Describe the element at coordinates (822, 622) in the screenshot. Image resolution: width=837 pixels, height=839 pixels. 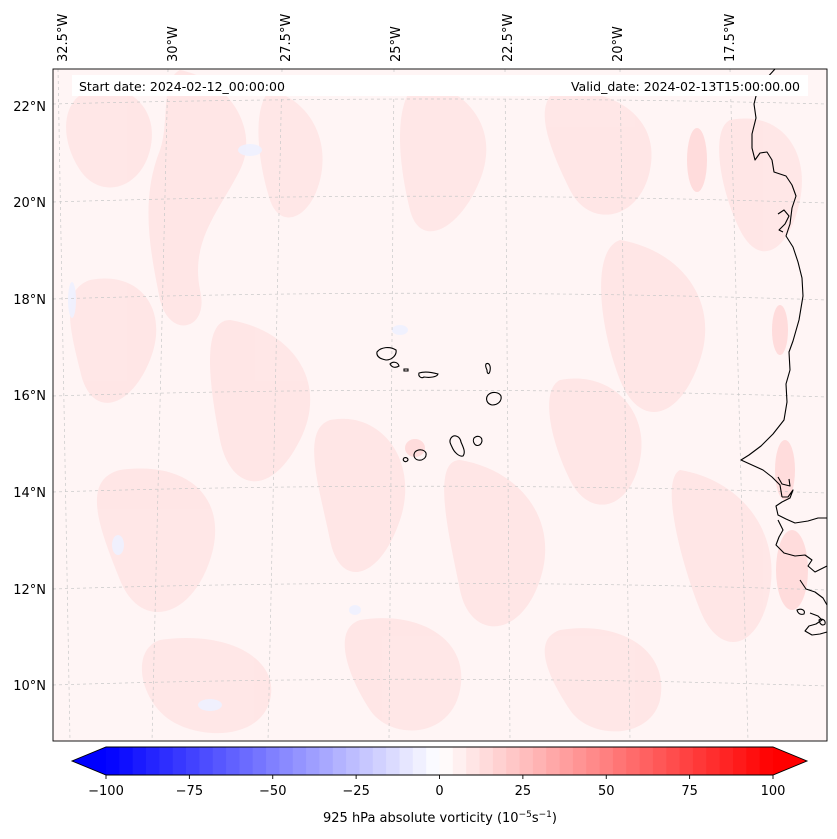
I see `island-sherbro` at that location.